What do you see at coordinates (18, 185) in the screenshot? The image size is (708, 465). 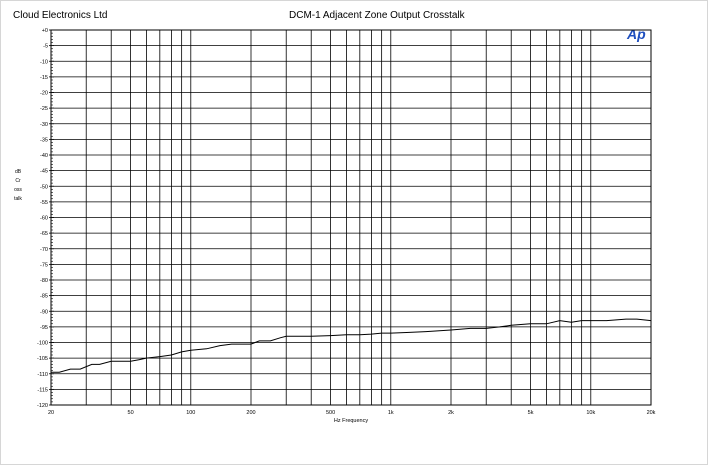 I see `y-axis-label: dB Crosstalk` at bounding box center [18, 185].